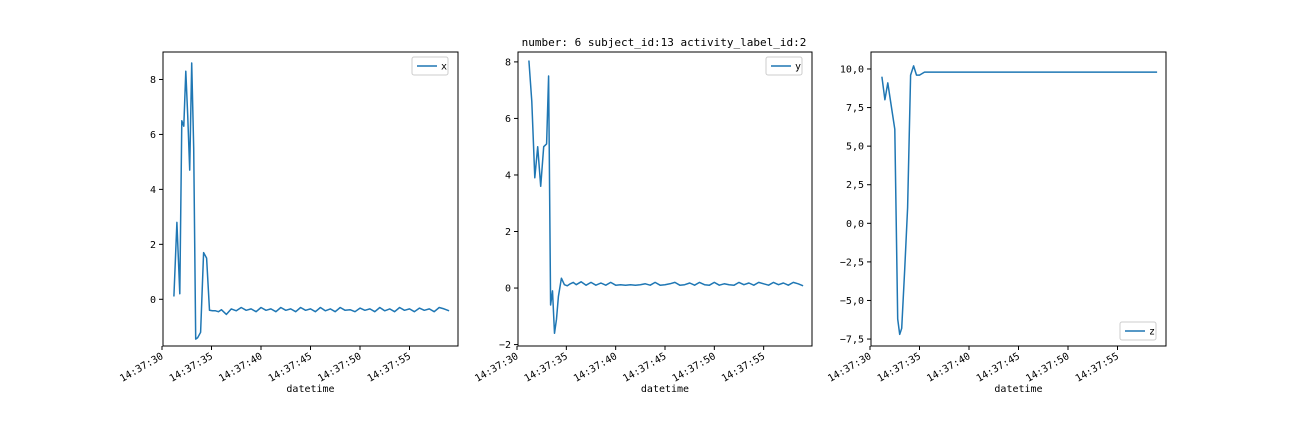 This screenshot has width=1296, height=432. What do you see at coordinates (784, 66) in the screenshot?
I see `legend: y` at bounding box center [784, 66].